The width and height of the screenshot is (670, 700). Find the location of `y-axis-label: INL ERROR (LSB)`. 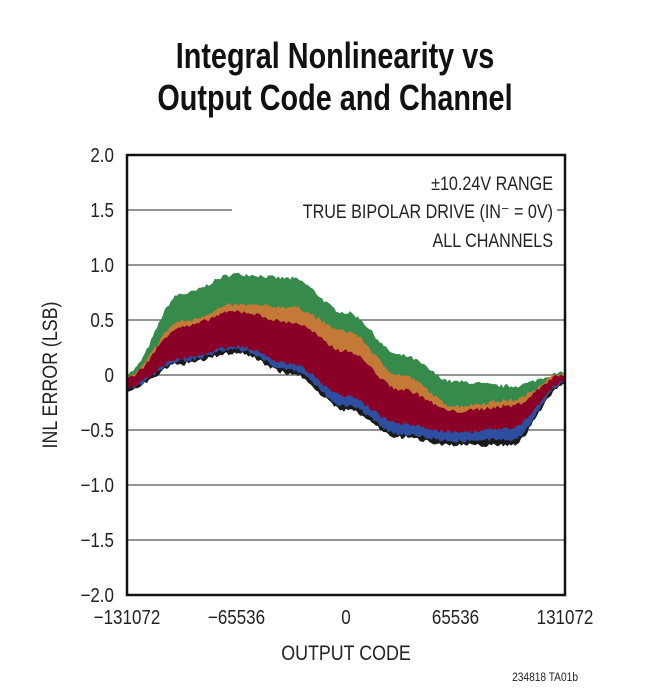

y-axis-label: INL ERROR (LSB) is located at coordinates (51, 375).